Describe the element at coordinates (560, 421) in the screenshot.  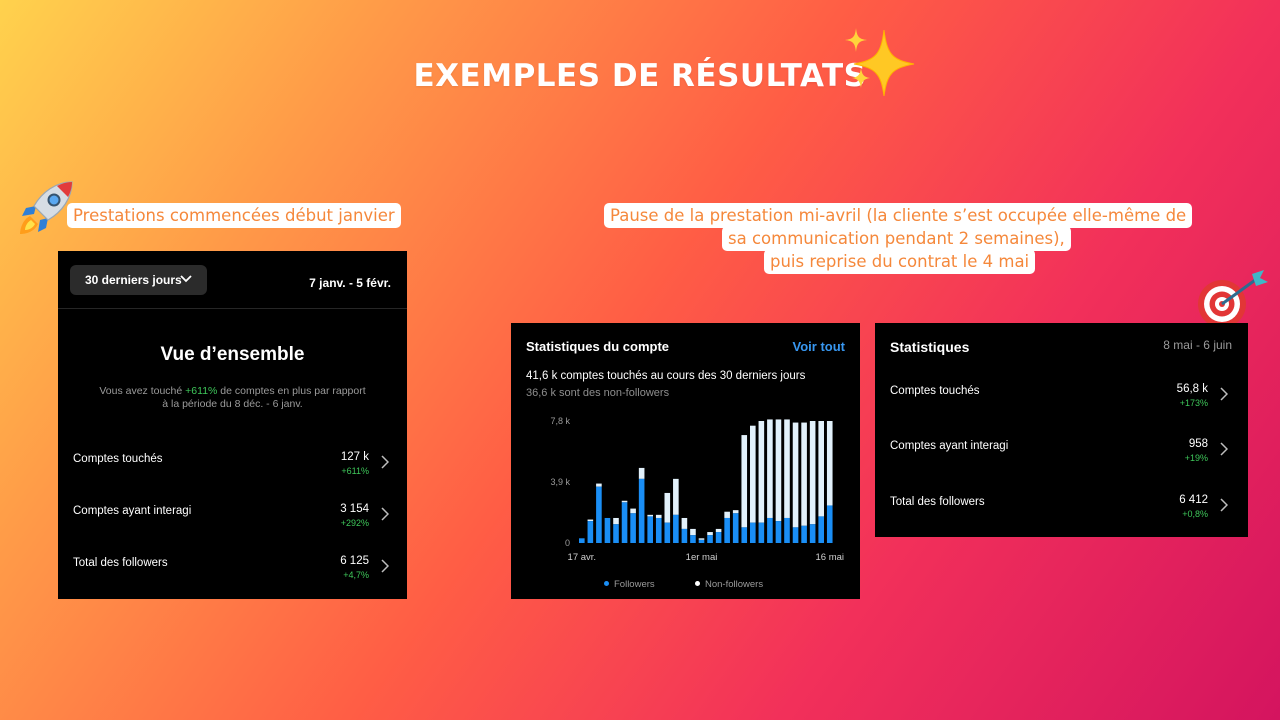
I see `y-tick-label: 7,8 k` at that location.